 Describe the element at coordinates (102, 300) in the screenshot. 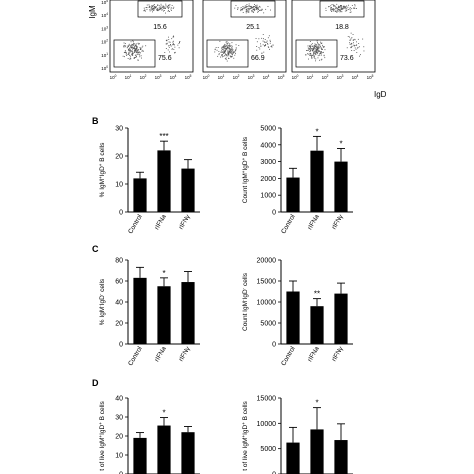

I see `y-axis-label-part: IgD` at that location.